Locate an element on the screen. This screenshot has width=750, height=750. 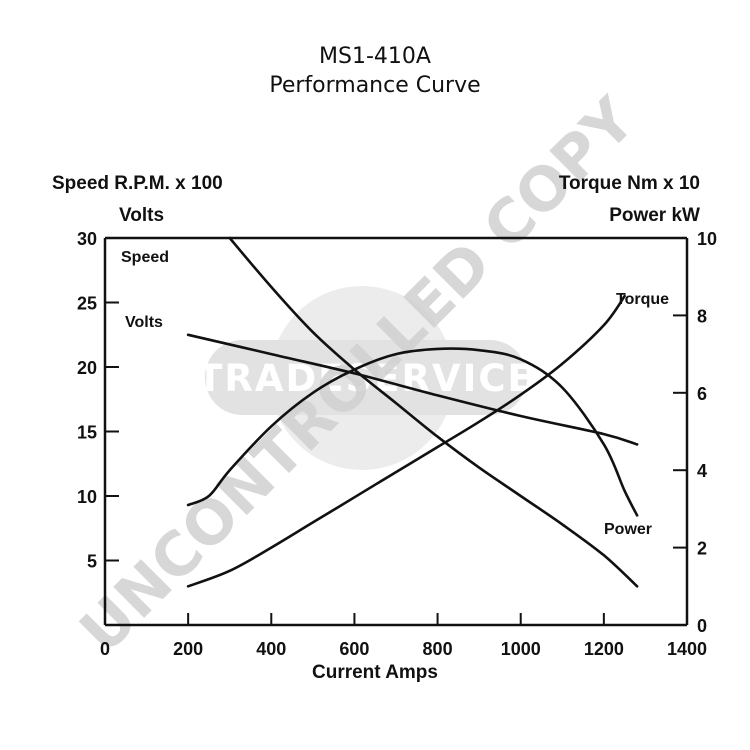
right-y-tick-label: 6 is located at coordinates (702, 394).